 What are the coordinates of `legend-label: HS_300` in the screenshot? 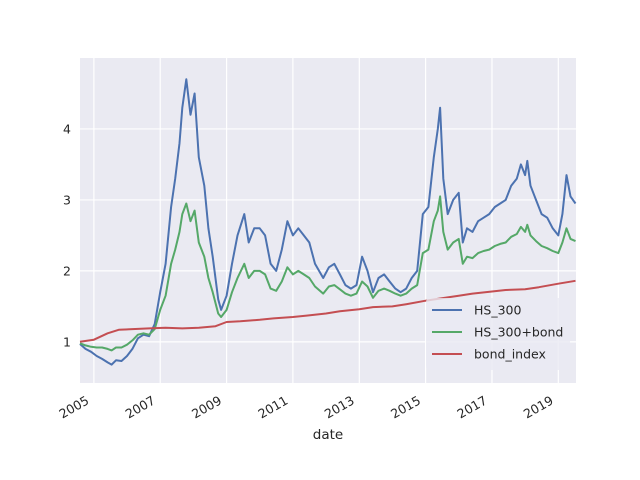 It's located at (497, 310).